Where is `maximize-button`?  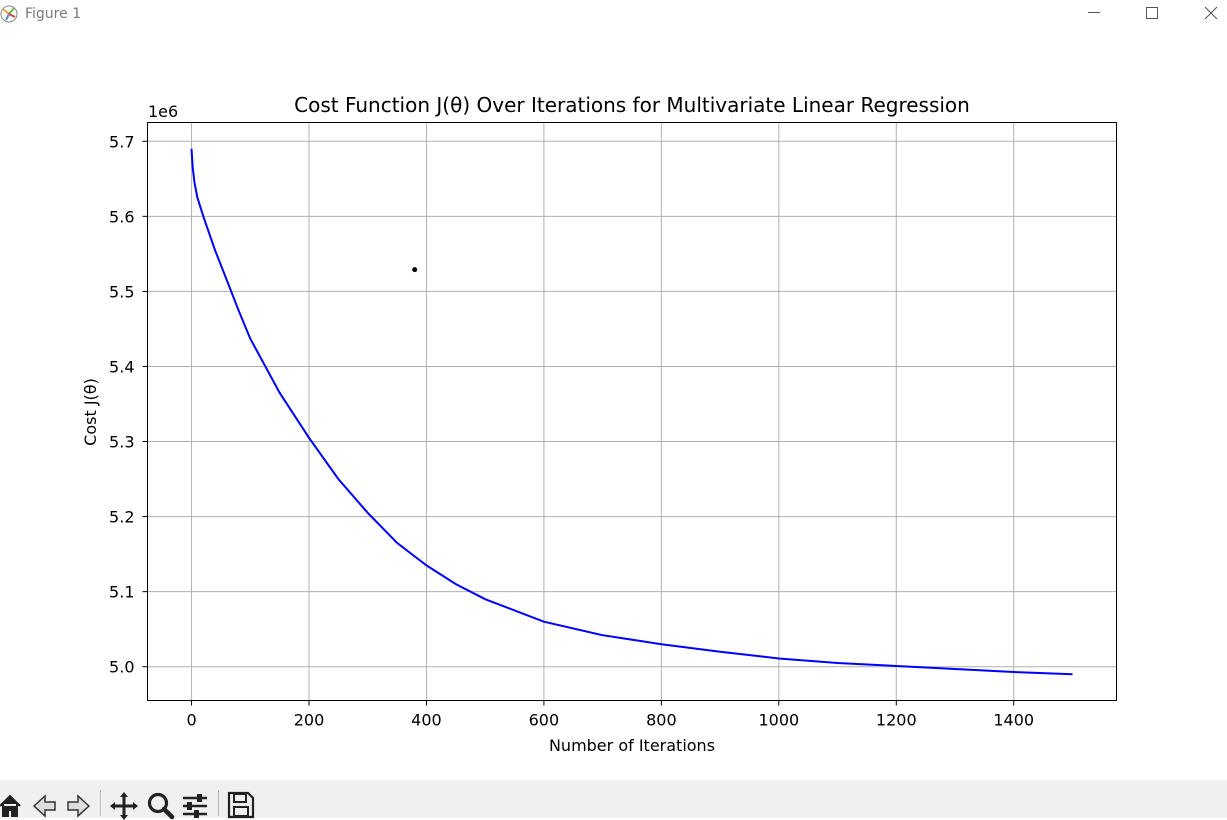 maximize-button is located at coordinates (1152, 13).